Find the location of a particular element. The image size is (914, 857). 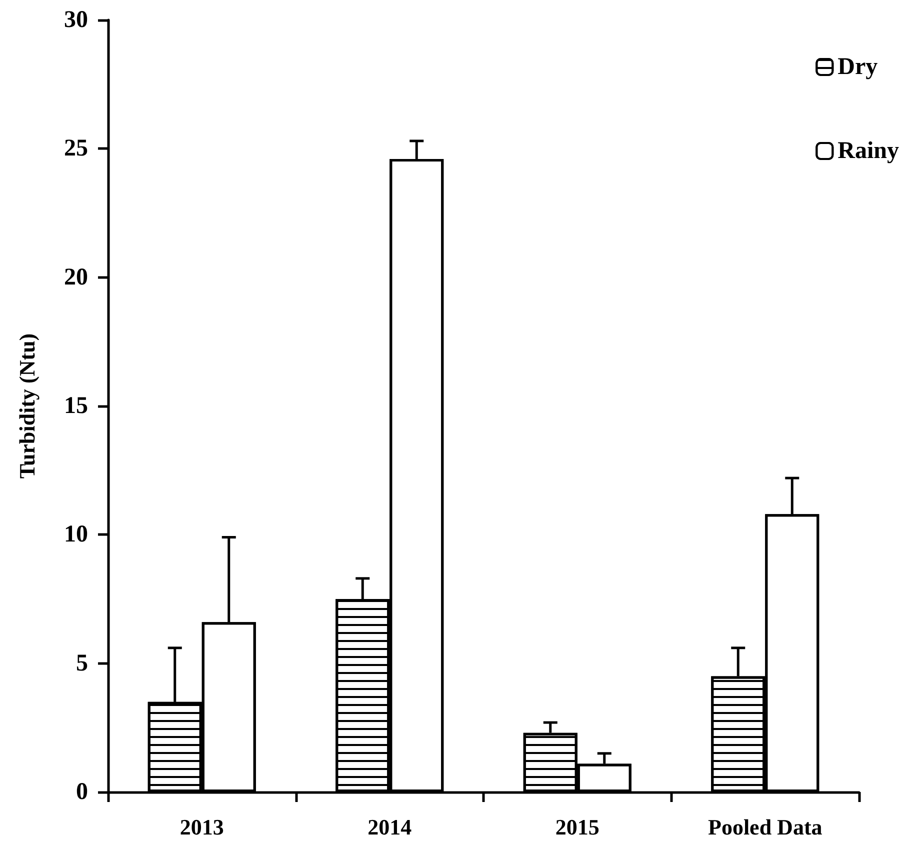

y-tick-label: 25 is located at coordinates (76, 149).